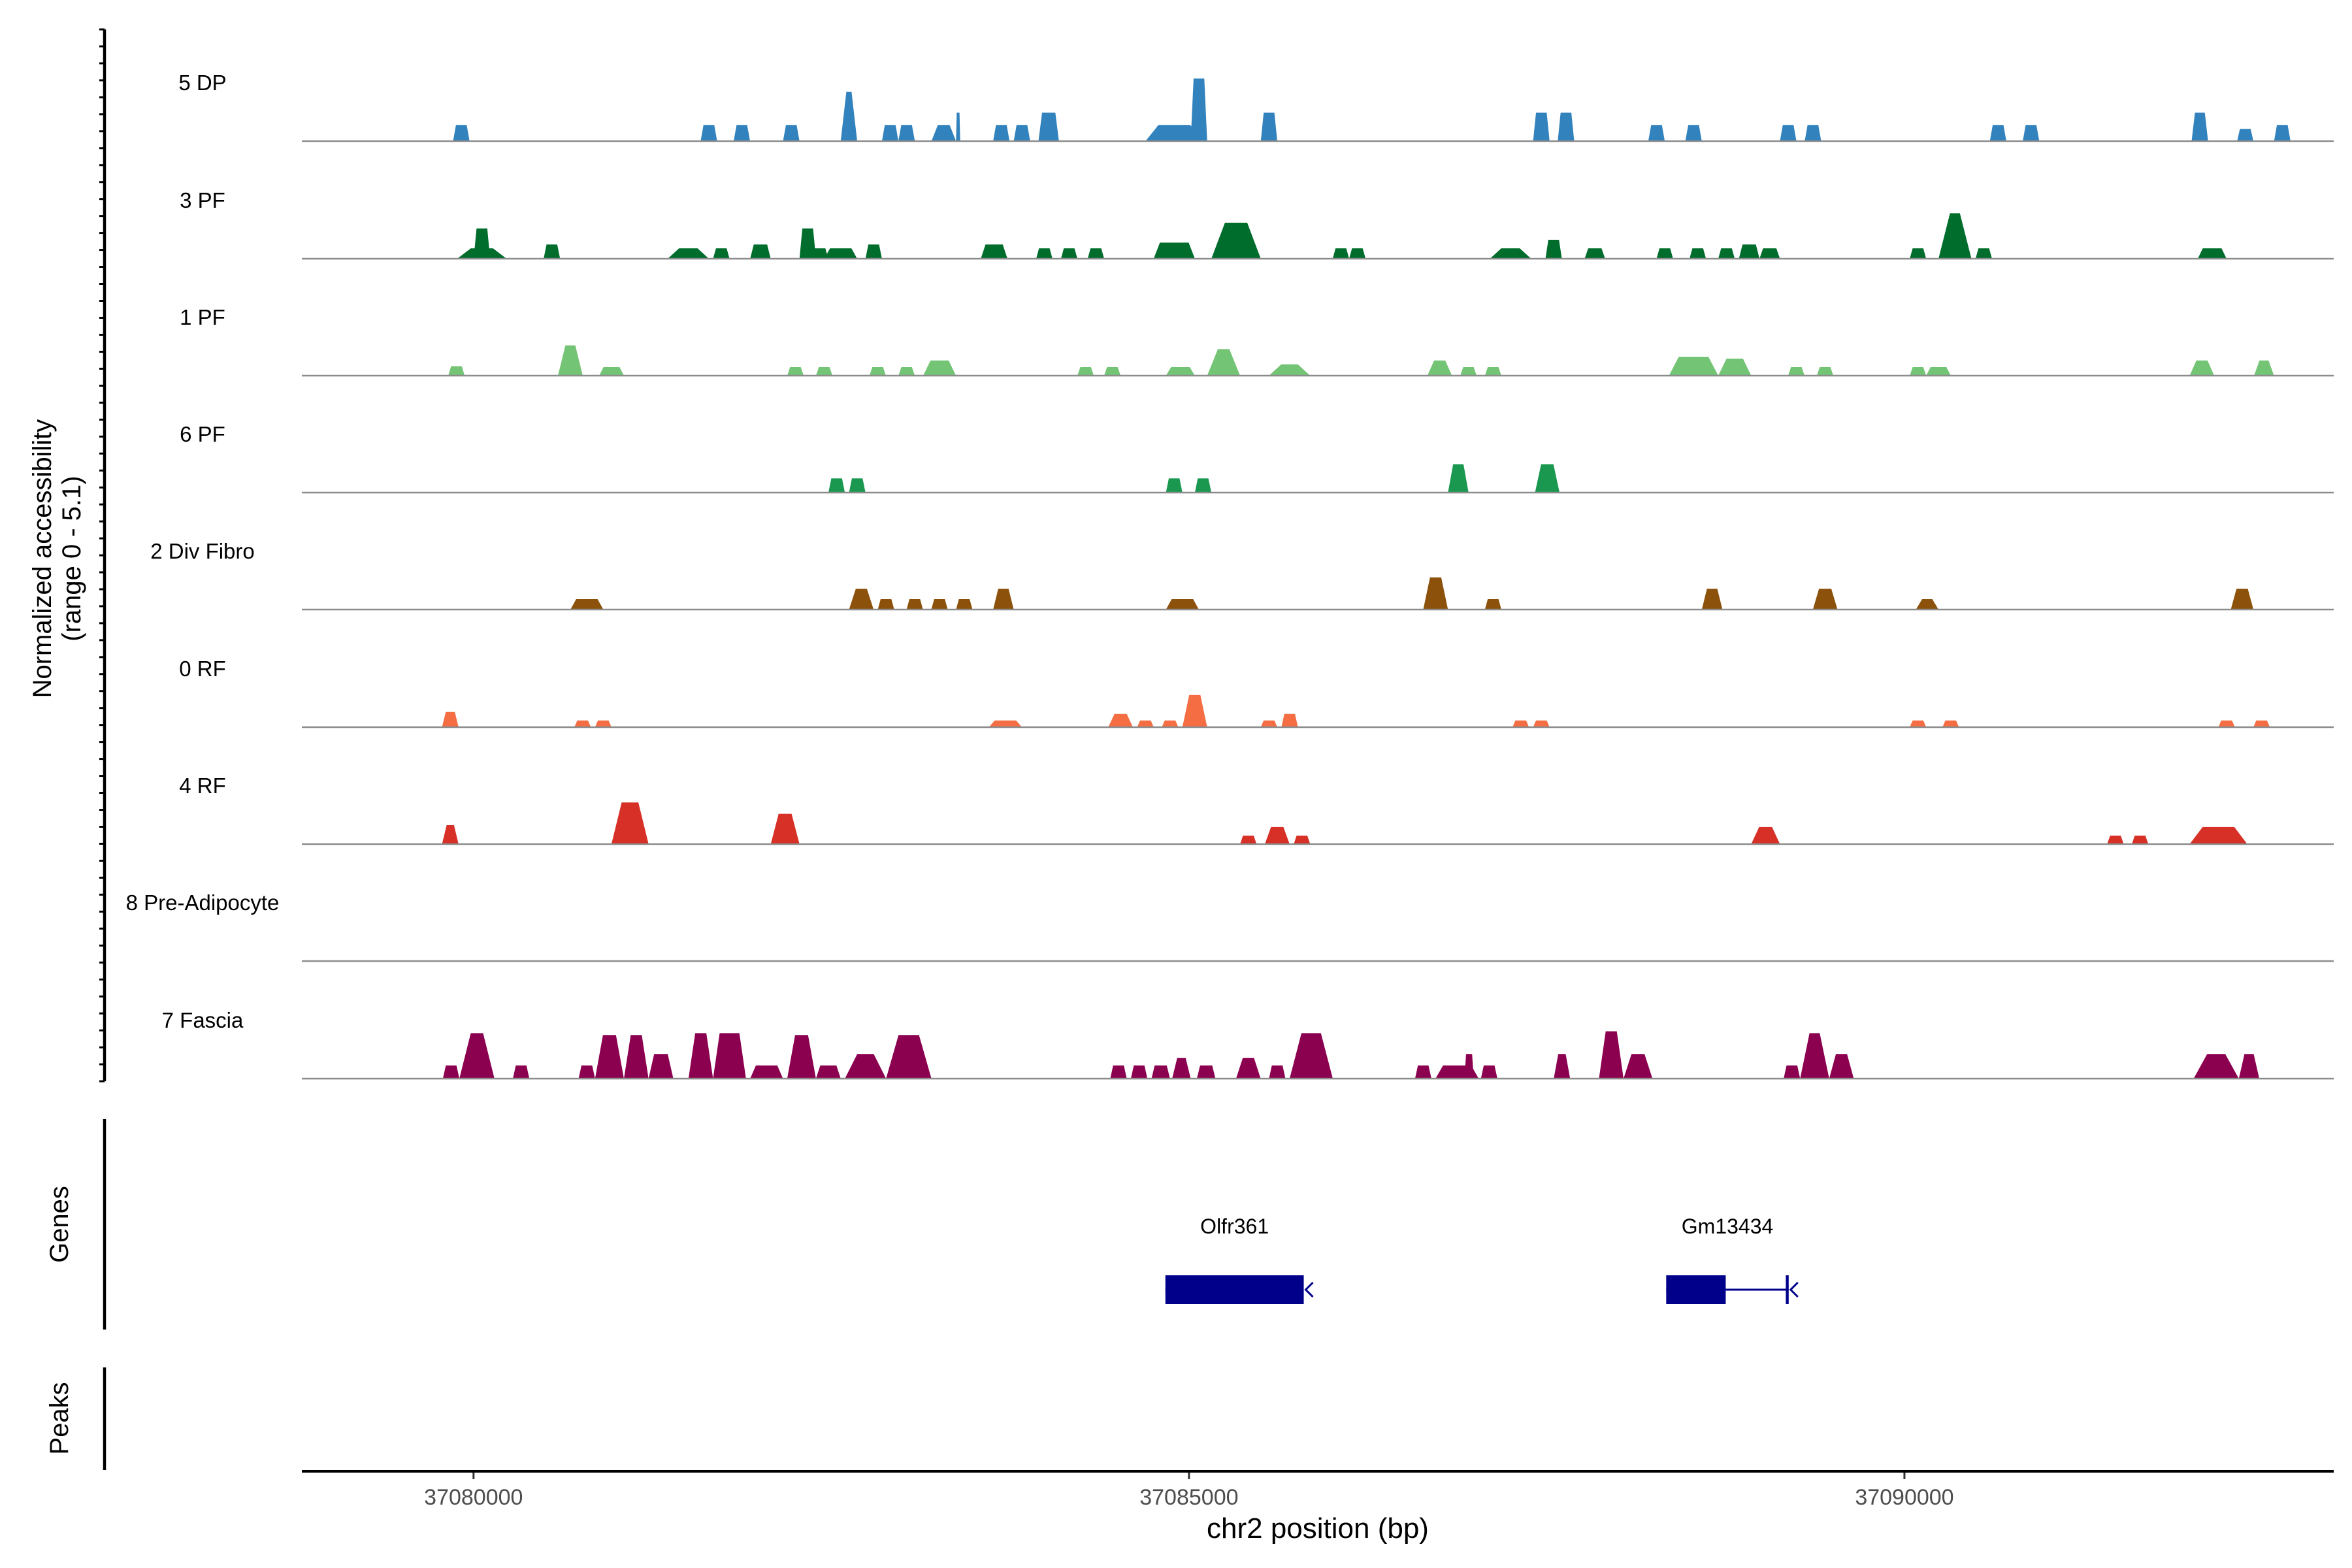 The height and width of the screenshot is (1568, 2352). I want to click on gene-gm13434: Gm13434, so click(1732, 1259).